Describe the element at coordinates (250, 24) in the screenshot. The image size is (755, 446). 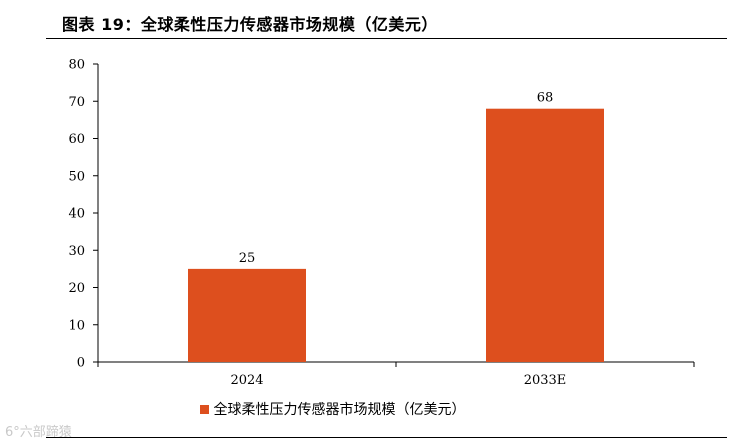
I see `figure-title: 图表 19：全球柔性压力传感器市场规模（亿美元）` at that location.